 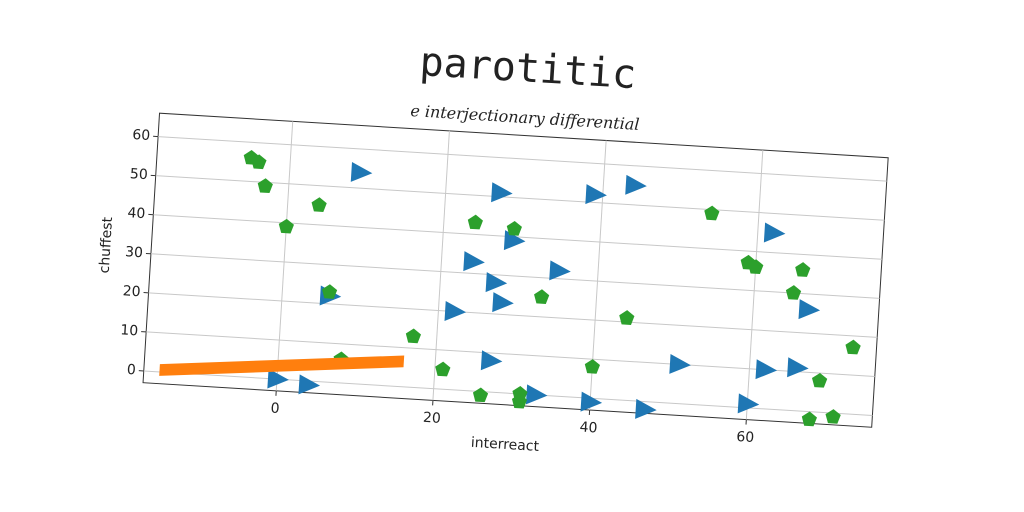 What do you see at coordinates (106, 245) in the screenshot?
I see `y-axis-label: chuffest` at bounding box center [106, 245].